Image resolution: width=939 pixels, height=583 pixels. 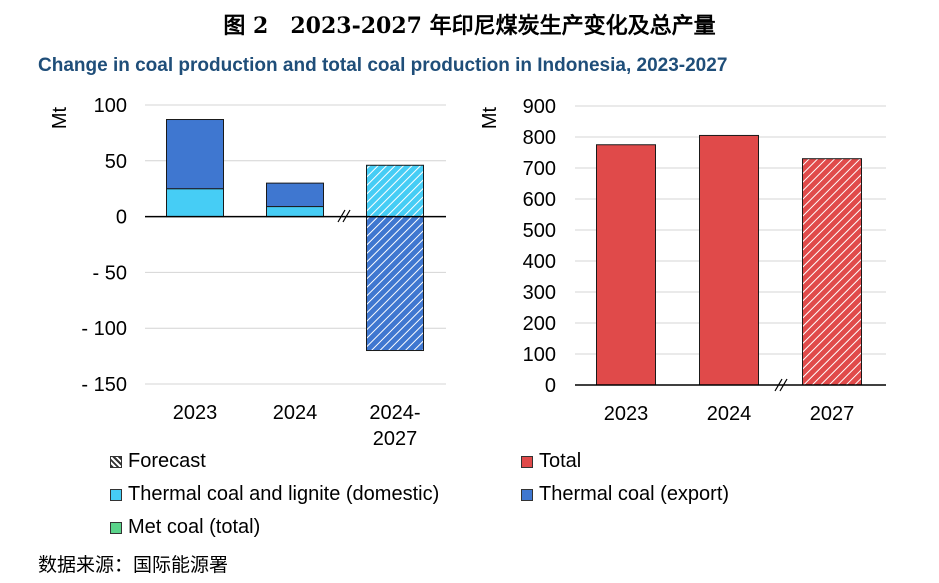 I want to click on y-tick-label: - 100, so click(x=104, y=329).